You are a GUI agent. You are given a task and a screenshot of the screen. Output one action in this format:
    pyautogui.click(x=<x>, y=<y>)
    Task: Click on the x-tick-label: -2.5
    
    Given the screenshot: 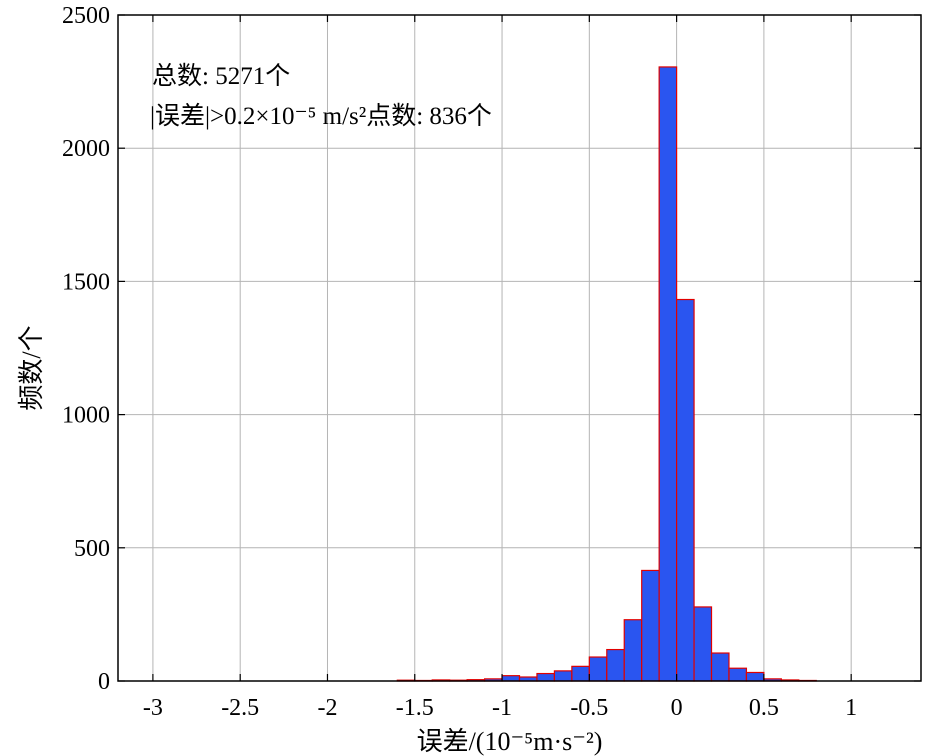 What is the action you would take?
    pyautogui.click(x=240, y=708)
    